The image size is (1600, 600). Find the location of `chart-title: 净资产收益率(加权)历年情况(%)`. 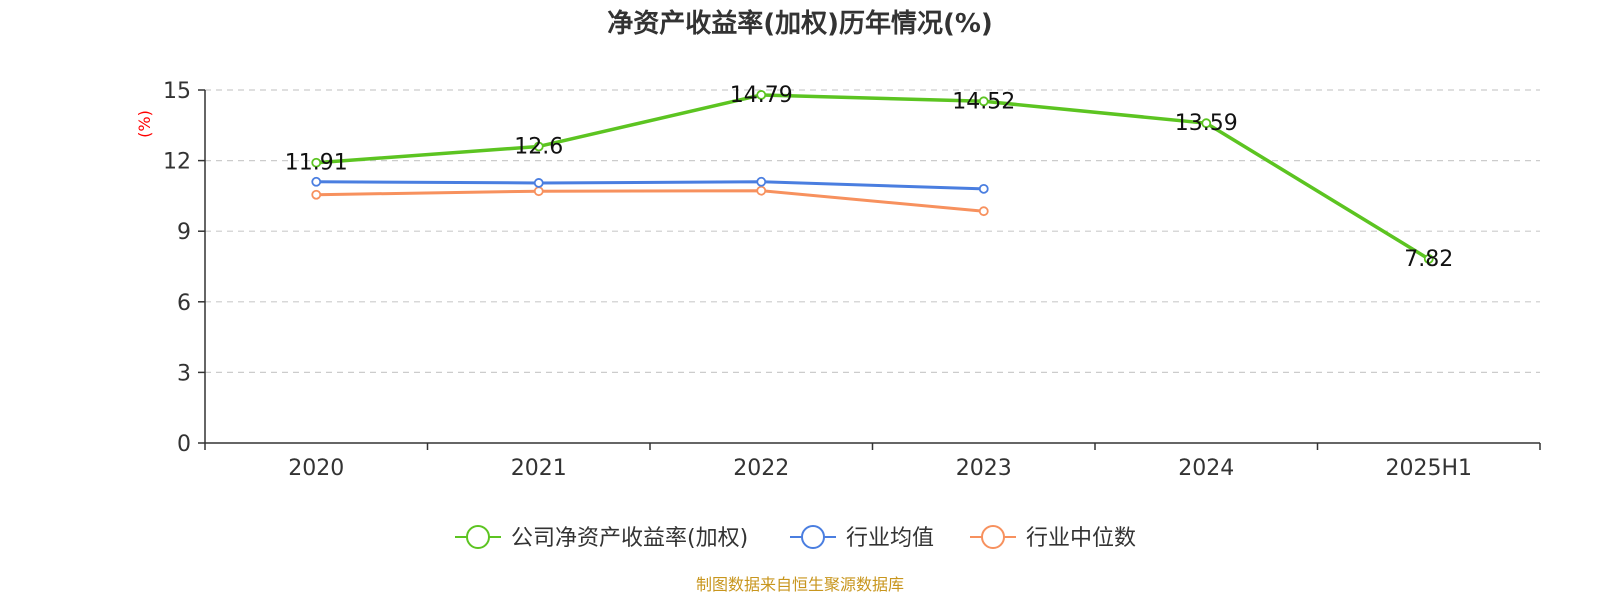

chart-title: 净资产收益率(加权)历年情况(%) is located at coordinates (800, 23).